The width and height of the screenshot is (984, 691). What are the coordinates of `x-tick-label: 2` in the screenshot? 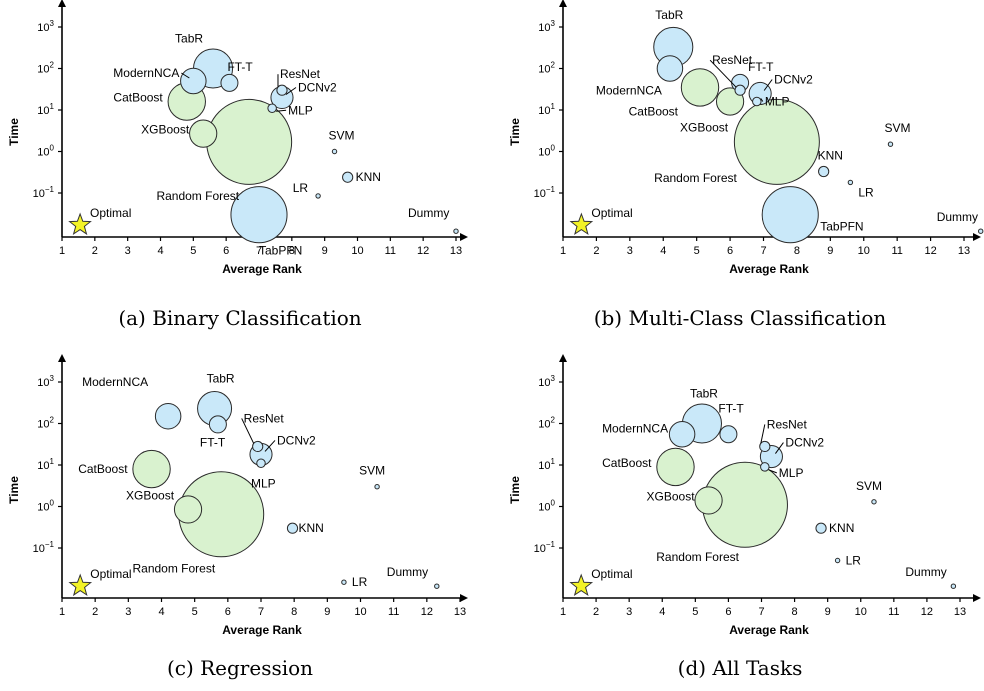 It's located at (95, 612).